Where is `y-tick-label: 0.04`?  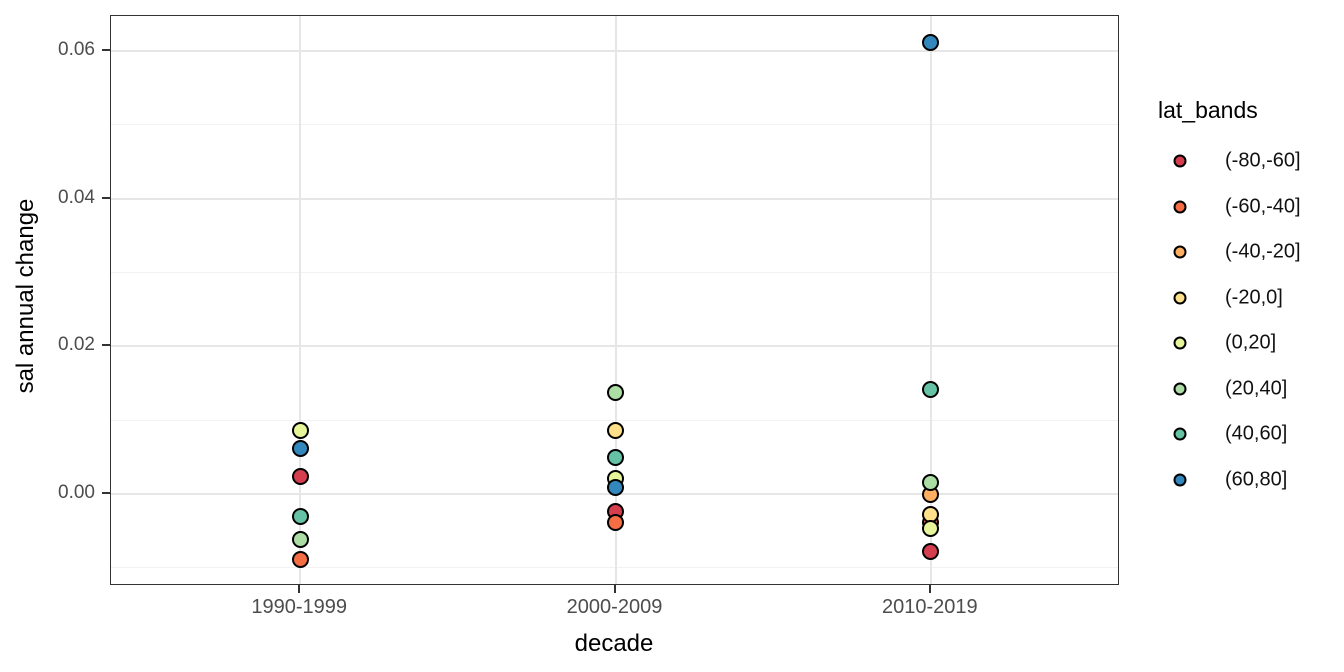 y-tick-label: 0.04 is located at coordinates (76, 197).